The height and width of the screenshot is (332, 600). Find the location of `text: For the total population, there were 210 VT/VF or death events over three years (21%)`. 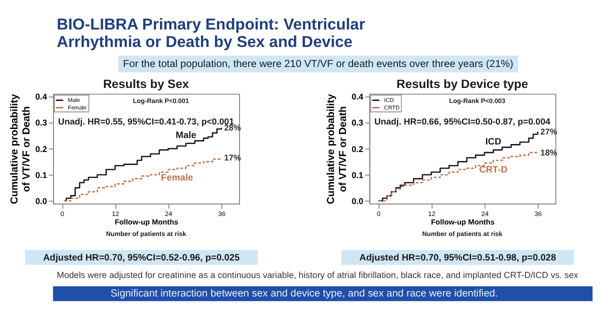

text: For the total population, there were 210 VT/VF or death events over three years (21%) is located at coordinates (318, 64).